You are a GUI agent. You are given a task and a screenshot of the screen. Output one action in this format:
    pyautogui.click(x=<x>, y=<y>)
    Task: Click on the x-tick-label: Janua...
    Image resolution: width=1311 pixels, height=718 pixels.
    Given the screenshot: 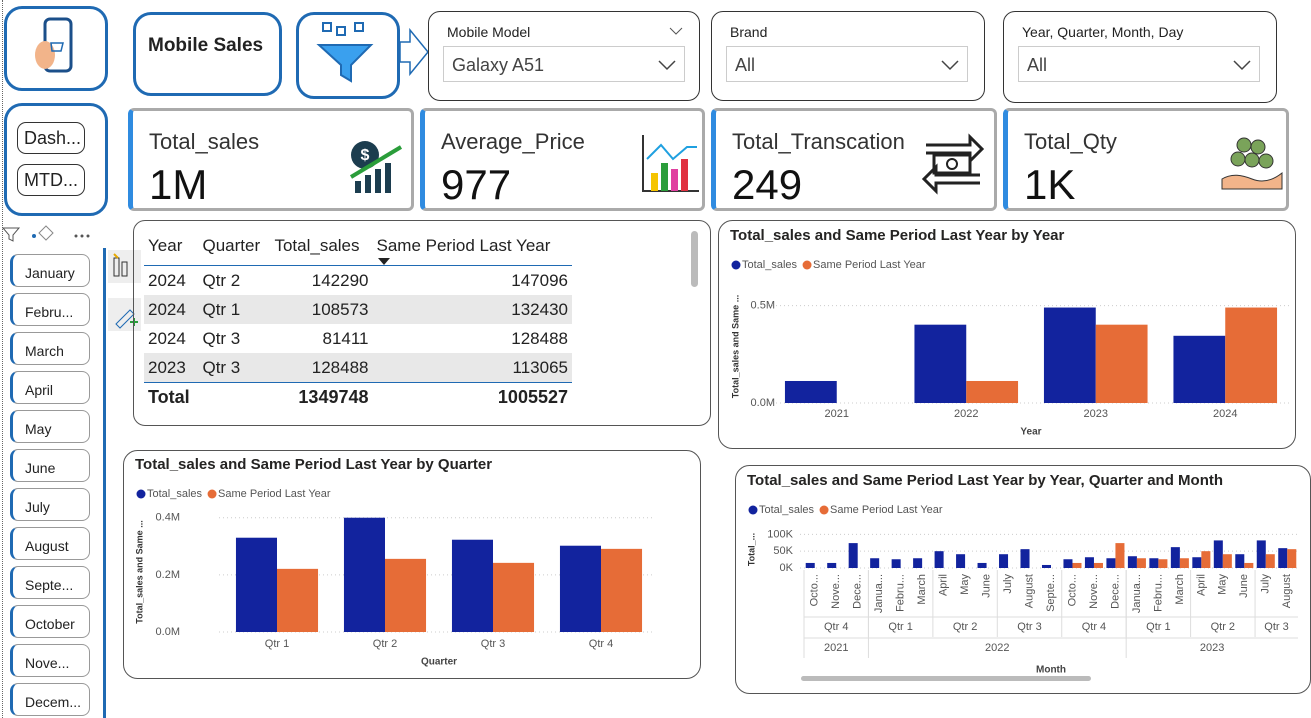 What is the action you would take?
    pyautogui.click(x=1137, y=593)
    